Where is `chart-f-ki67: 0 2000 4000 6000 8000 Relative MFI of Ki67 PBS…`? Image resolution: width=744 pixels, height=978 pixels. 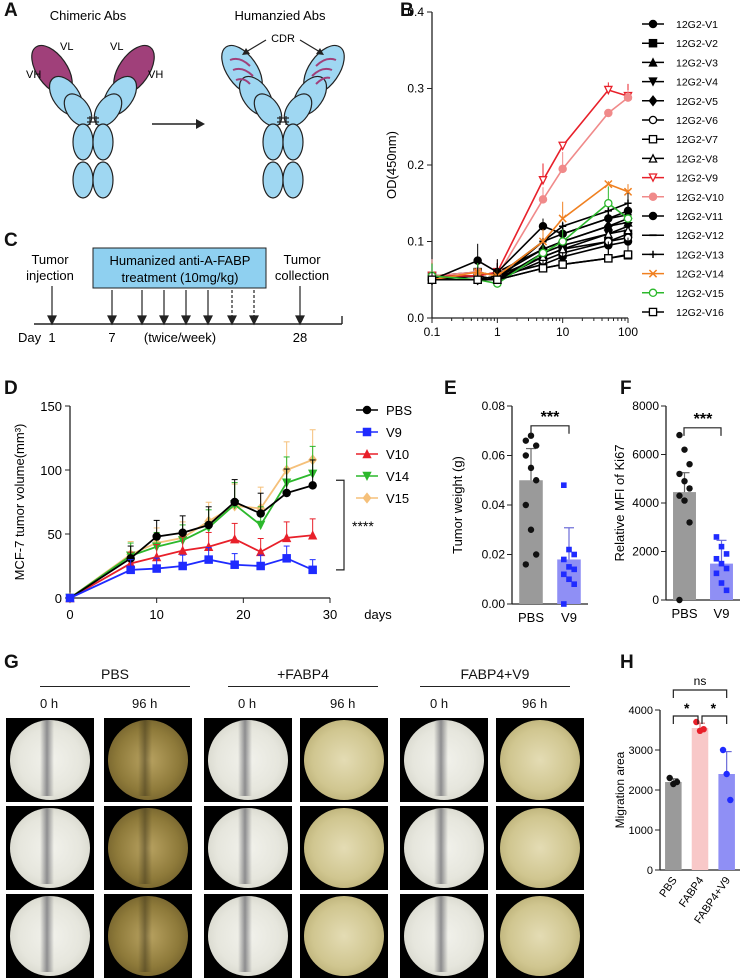
chart-f-ki67: 0 2000 4000 6000 8000 Relative MFI of Ki67 PBS… is located at coordinates (676, 510).